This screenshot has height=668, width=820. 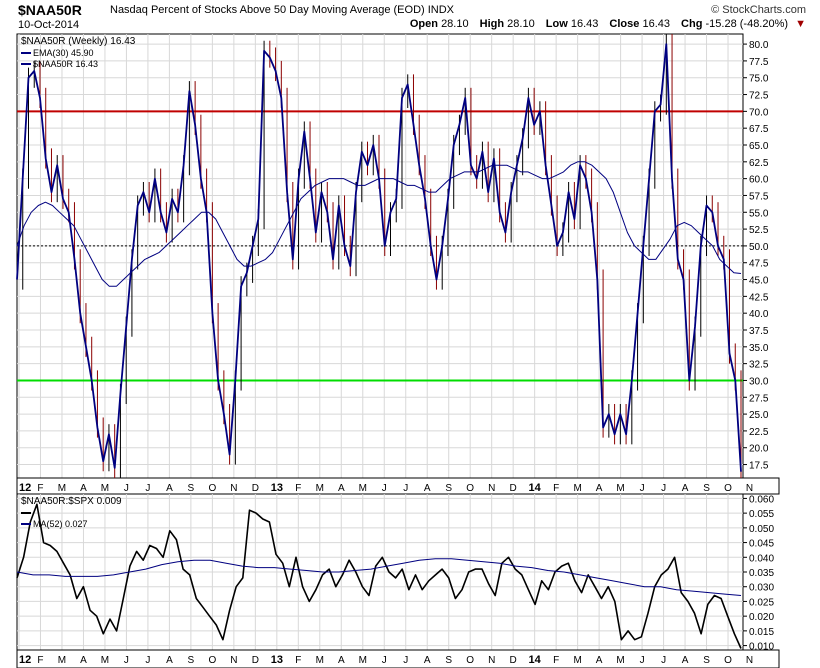 What do you see at coordinates (759, 196) in the screenshot?
I see `main-y-tick-label: 57.5` at bounding box center [759, 196].